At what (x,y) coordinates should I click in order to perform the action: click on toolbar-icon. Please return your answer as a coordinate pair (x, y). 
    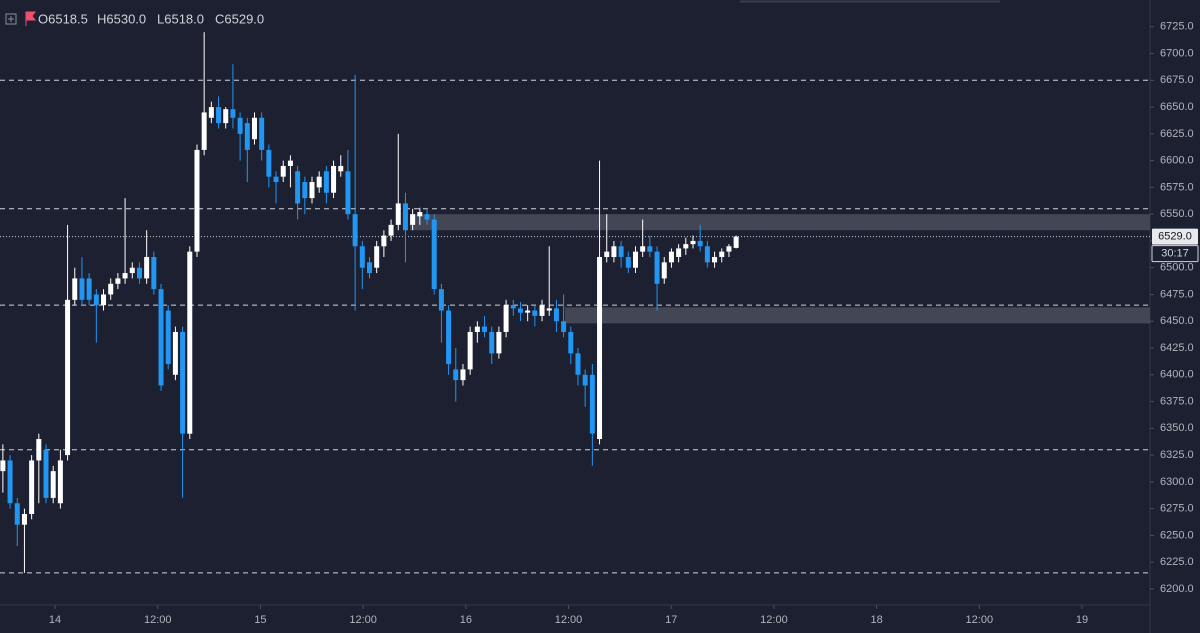
    Looking at the image, I should click on (11, 19).